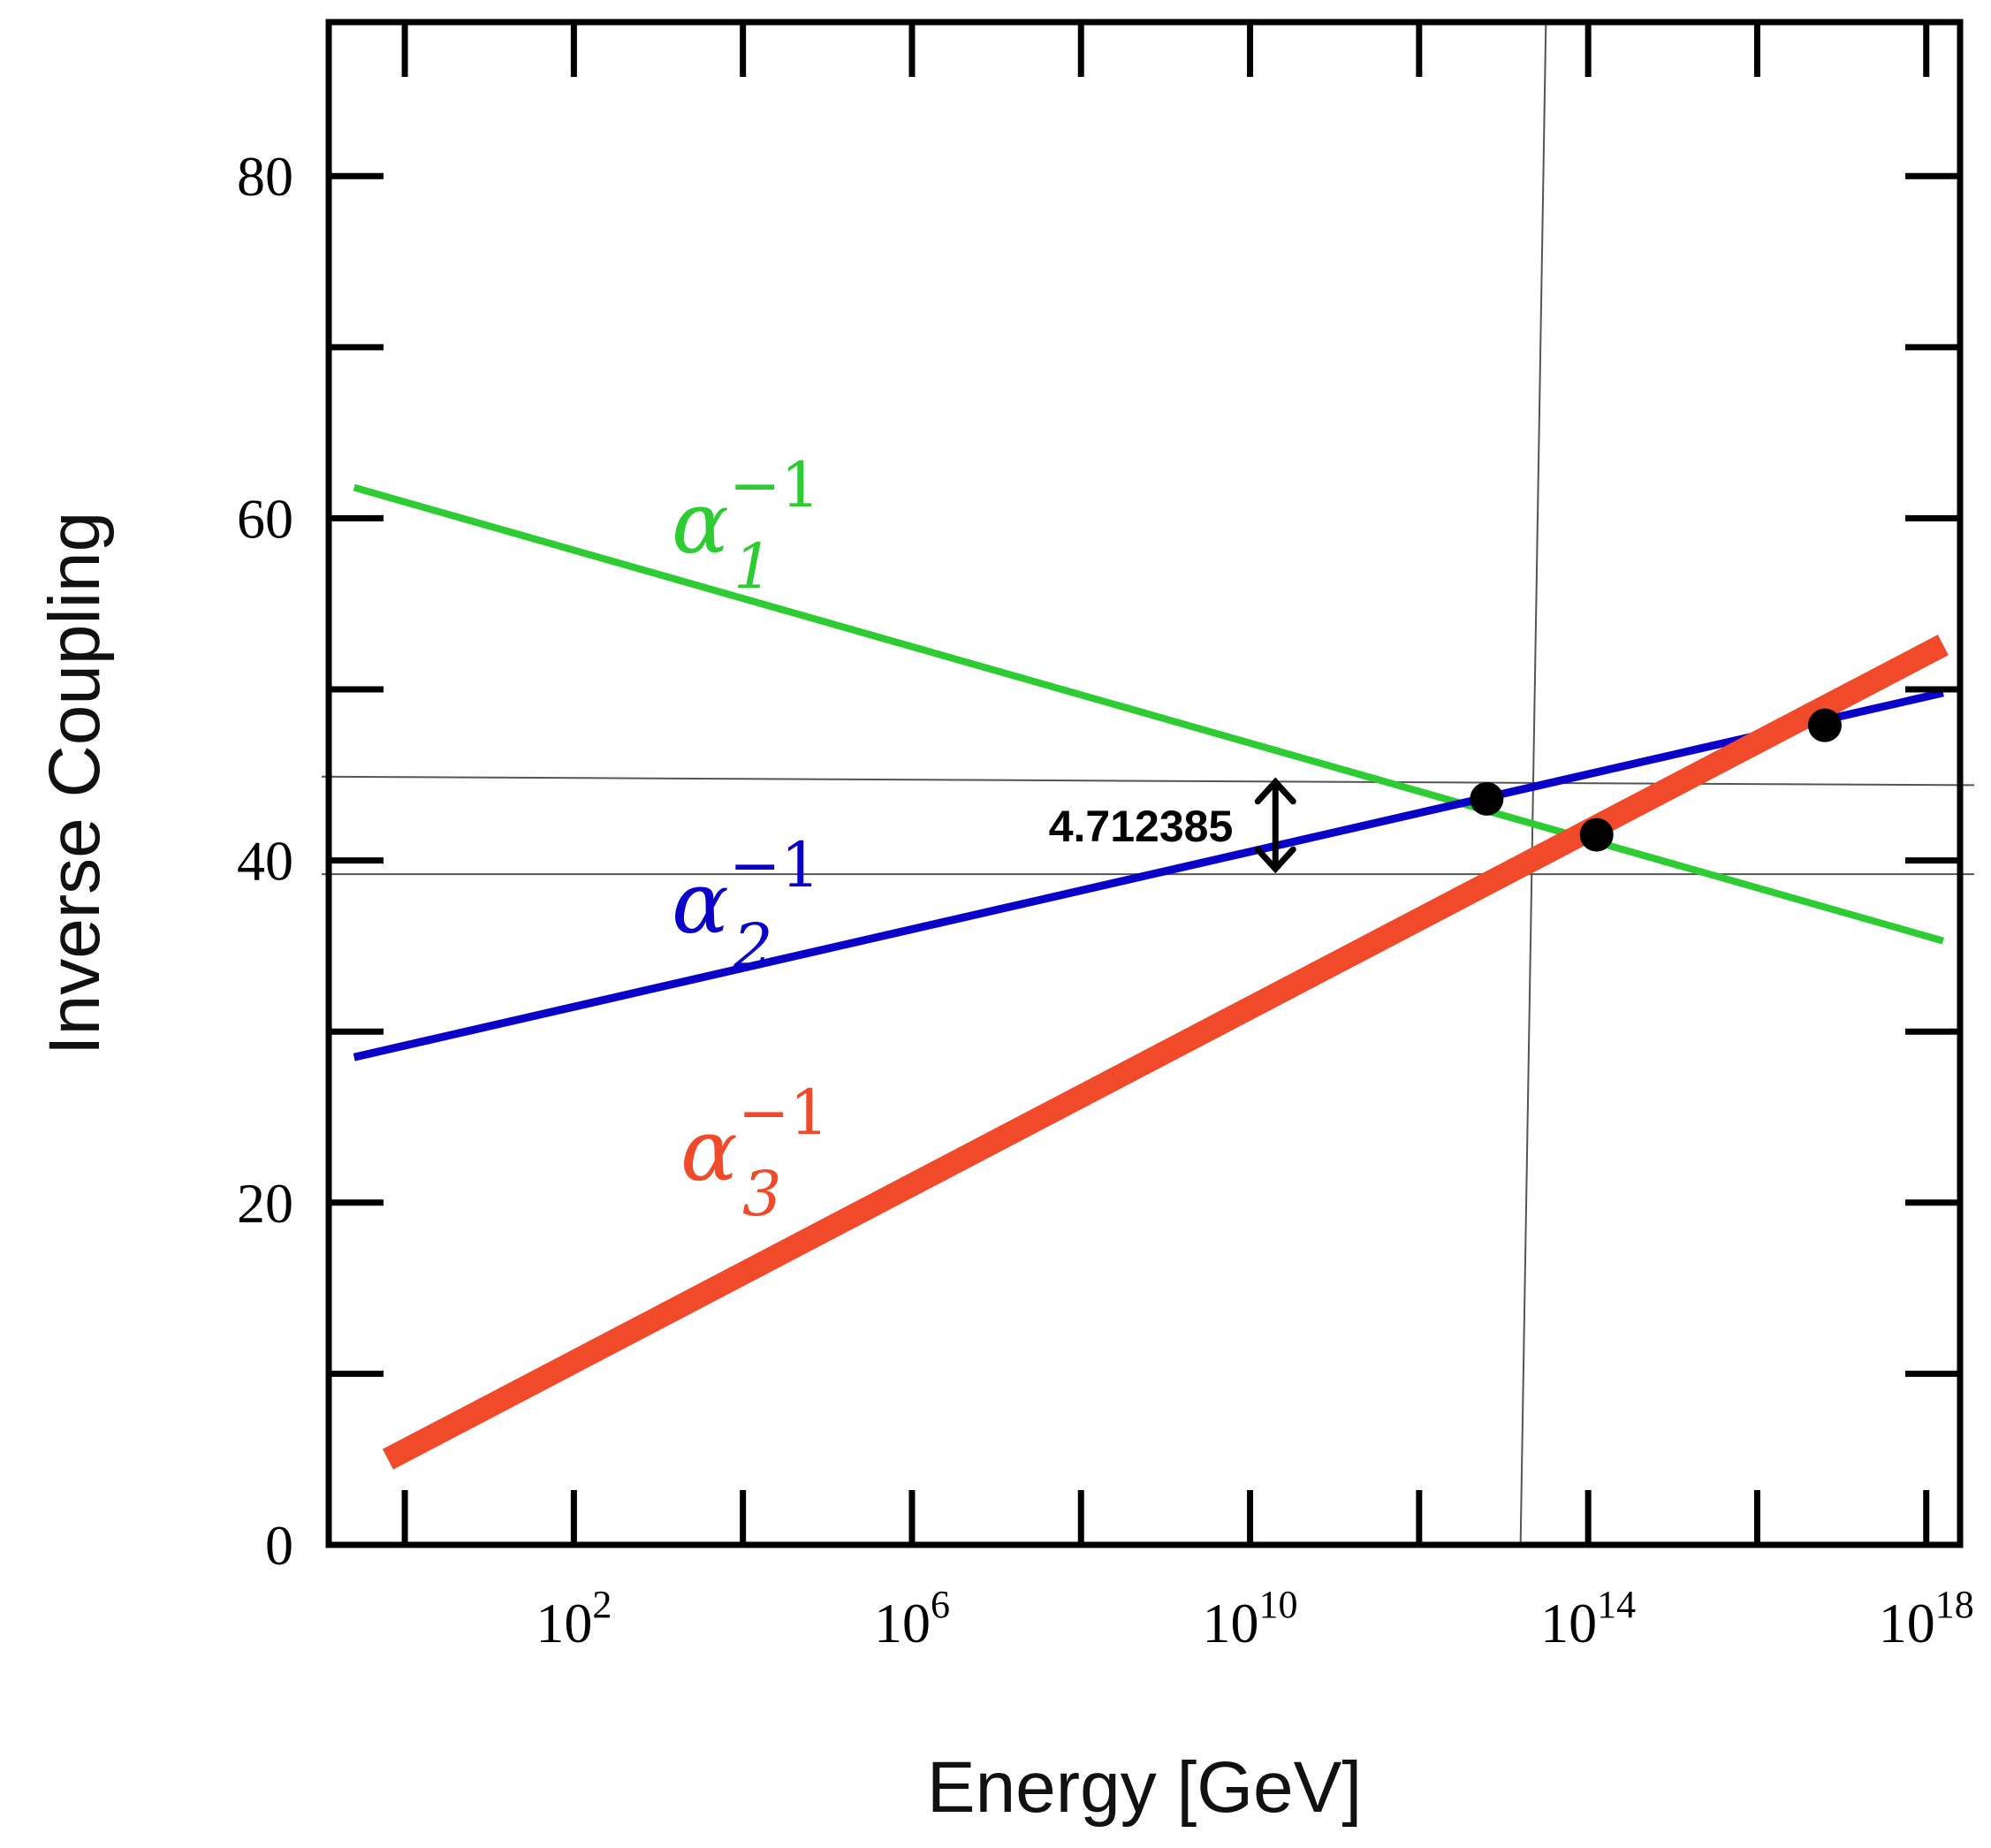 Image resolution: width=1991 pixels, height=1848 pixels. Describe the element at coordinates (1275, 860) in the screenshot. I see `gap-arrow-head-bottom` at that location.